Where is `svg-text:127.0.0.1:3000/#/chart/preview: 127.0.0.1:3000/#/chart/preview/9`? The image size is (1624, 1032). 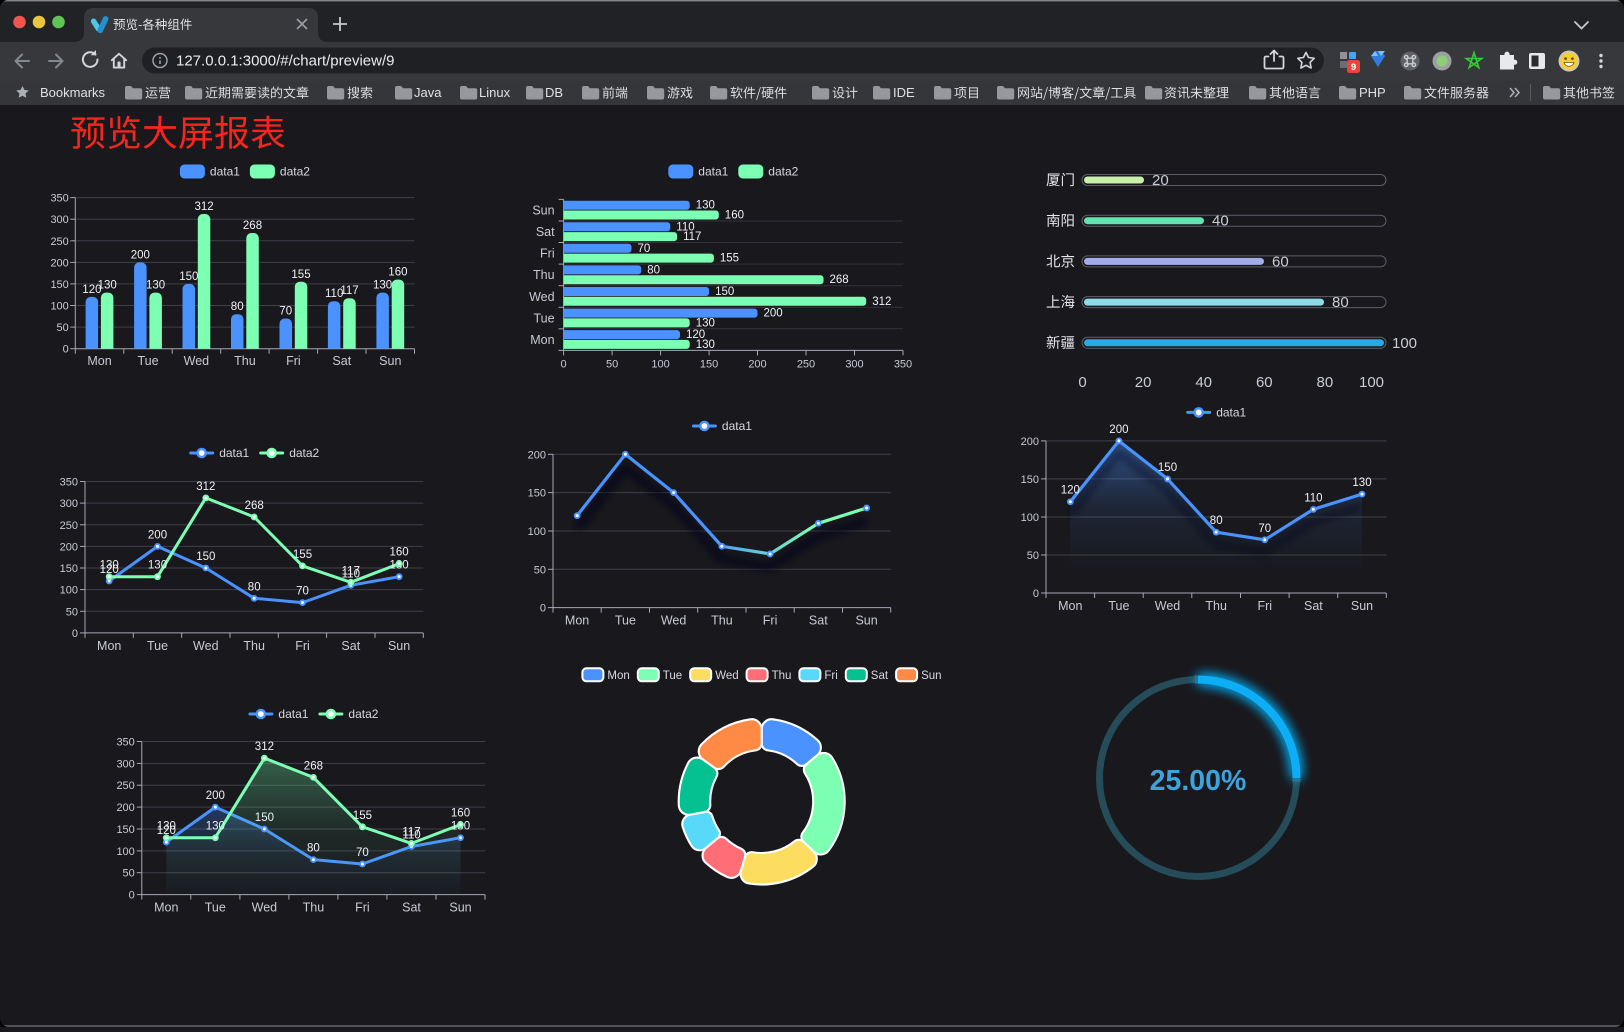
svg-text:127.0.0.1:3000/#/chart/preview: 127.0.0.1:3000/#/chart/preview/9 is located at coordinates (285, 61).